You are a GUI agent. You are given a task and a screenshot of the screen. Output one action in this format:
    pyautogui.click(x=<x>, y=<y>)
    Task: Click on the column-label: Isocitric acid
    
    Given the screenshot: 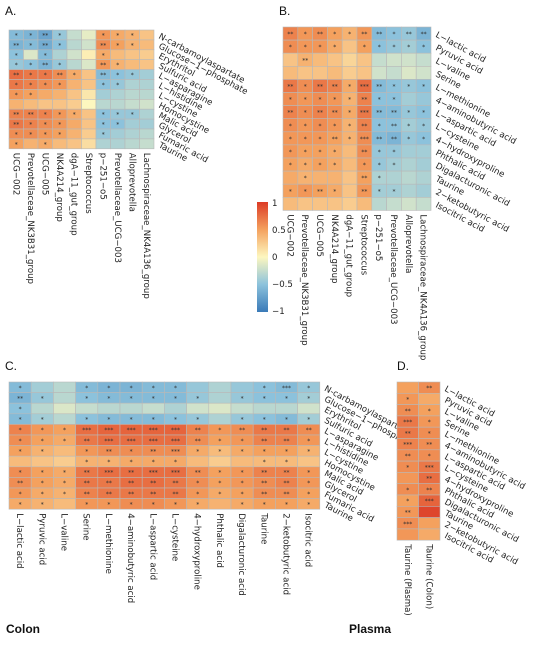 What is the action you would take?
    pyautogui.click(x=308, y=540)
    